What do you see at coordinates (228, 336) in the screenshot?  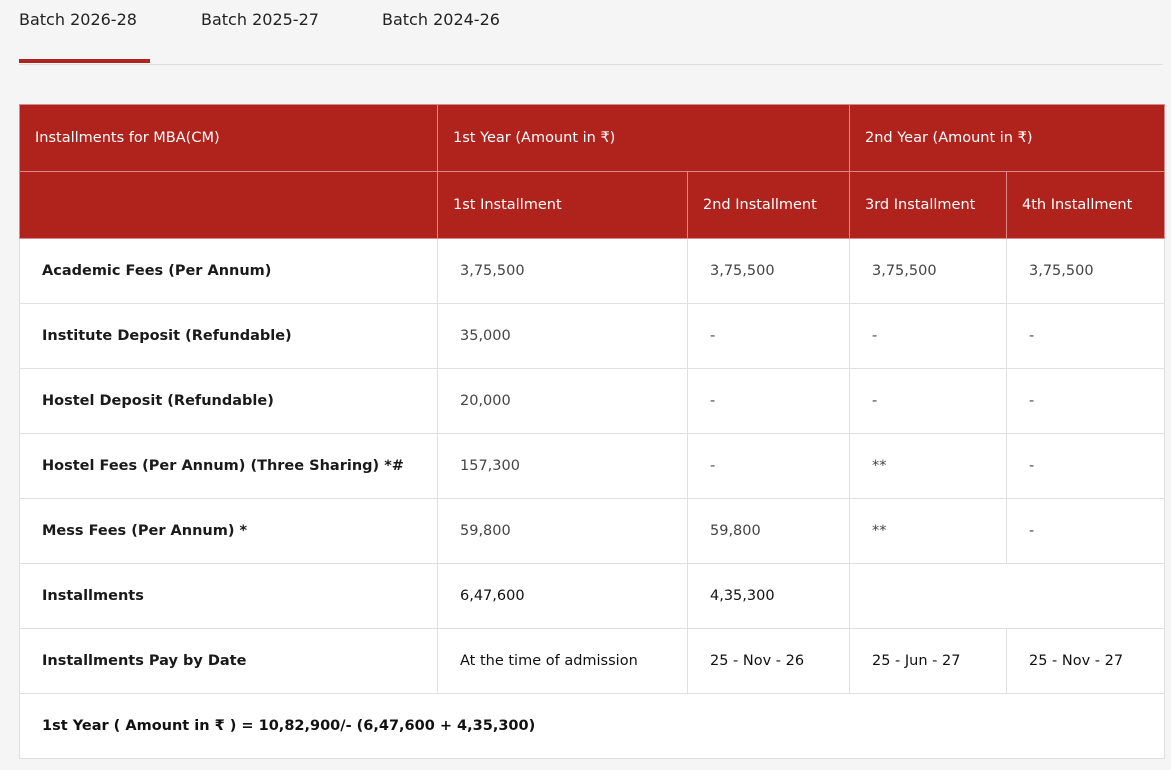 I see `row-label: Institute Deposit (Refundable)` at bounding box center [228, 336].